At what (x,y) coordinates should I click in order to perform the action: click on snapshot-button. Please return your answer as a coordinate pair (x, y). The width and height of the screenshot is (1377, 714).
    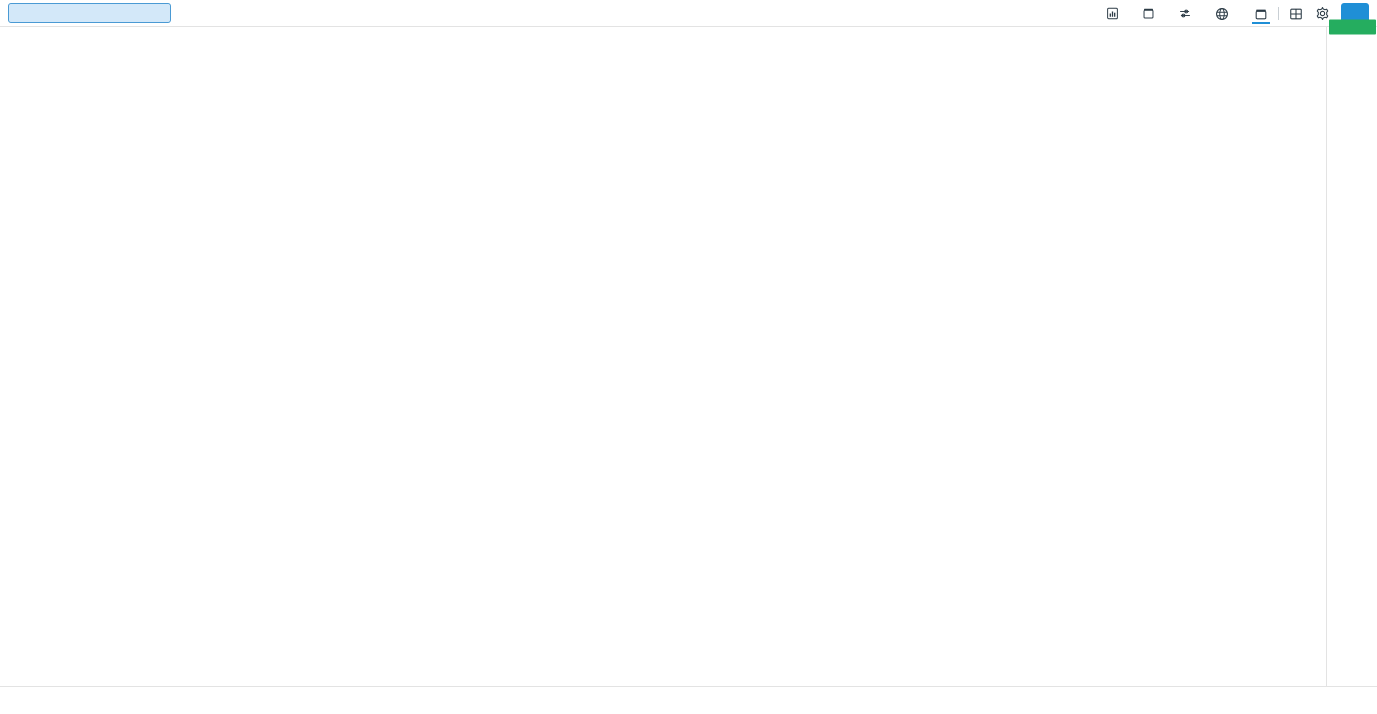
    Looking at the image, I should click on (1261, 13).